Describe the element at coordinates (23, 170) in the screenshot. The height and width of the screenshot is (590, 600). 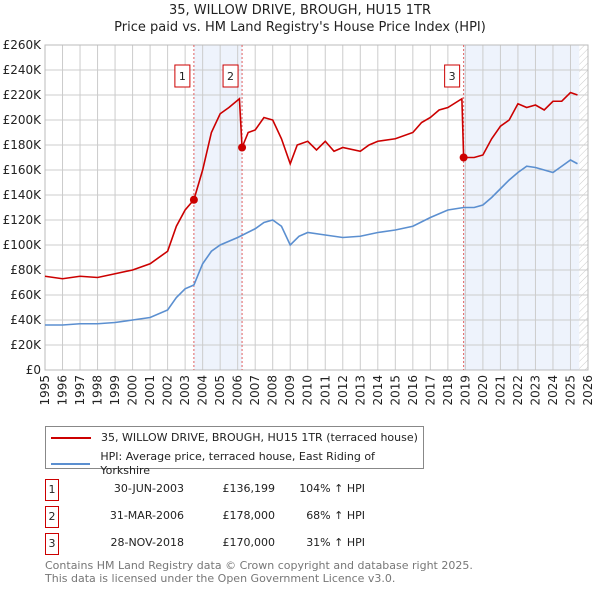
I see `y-tick-label: £160K` at that location.